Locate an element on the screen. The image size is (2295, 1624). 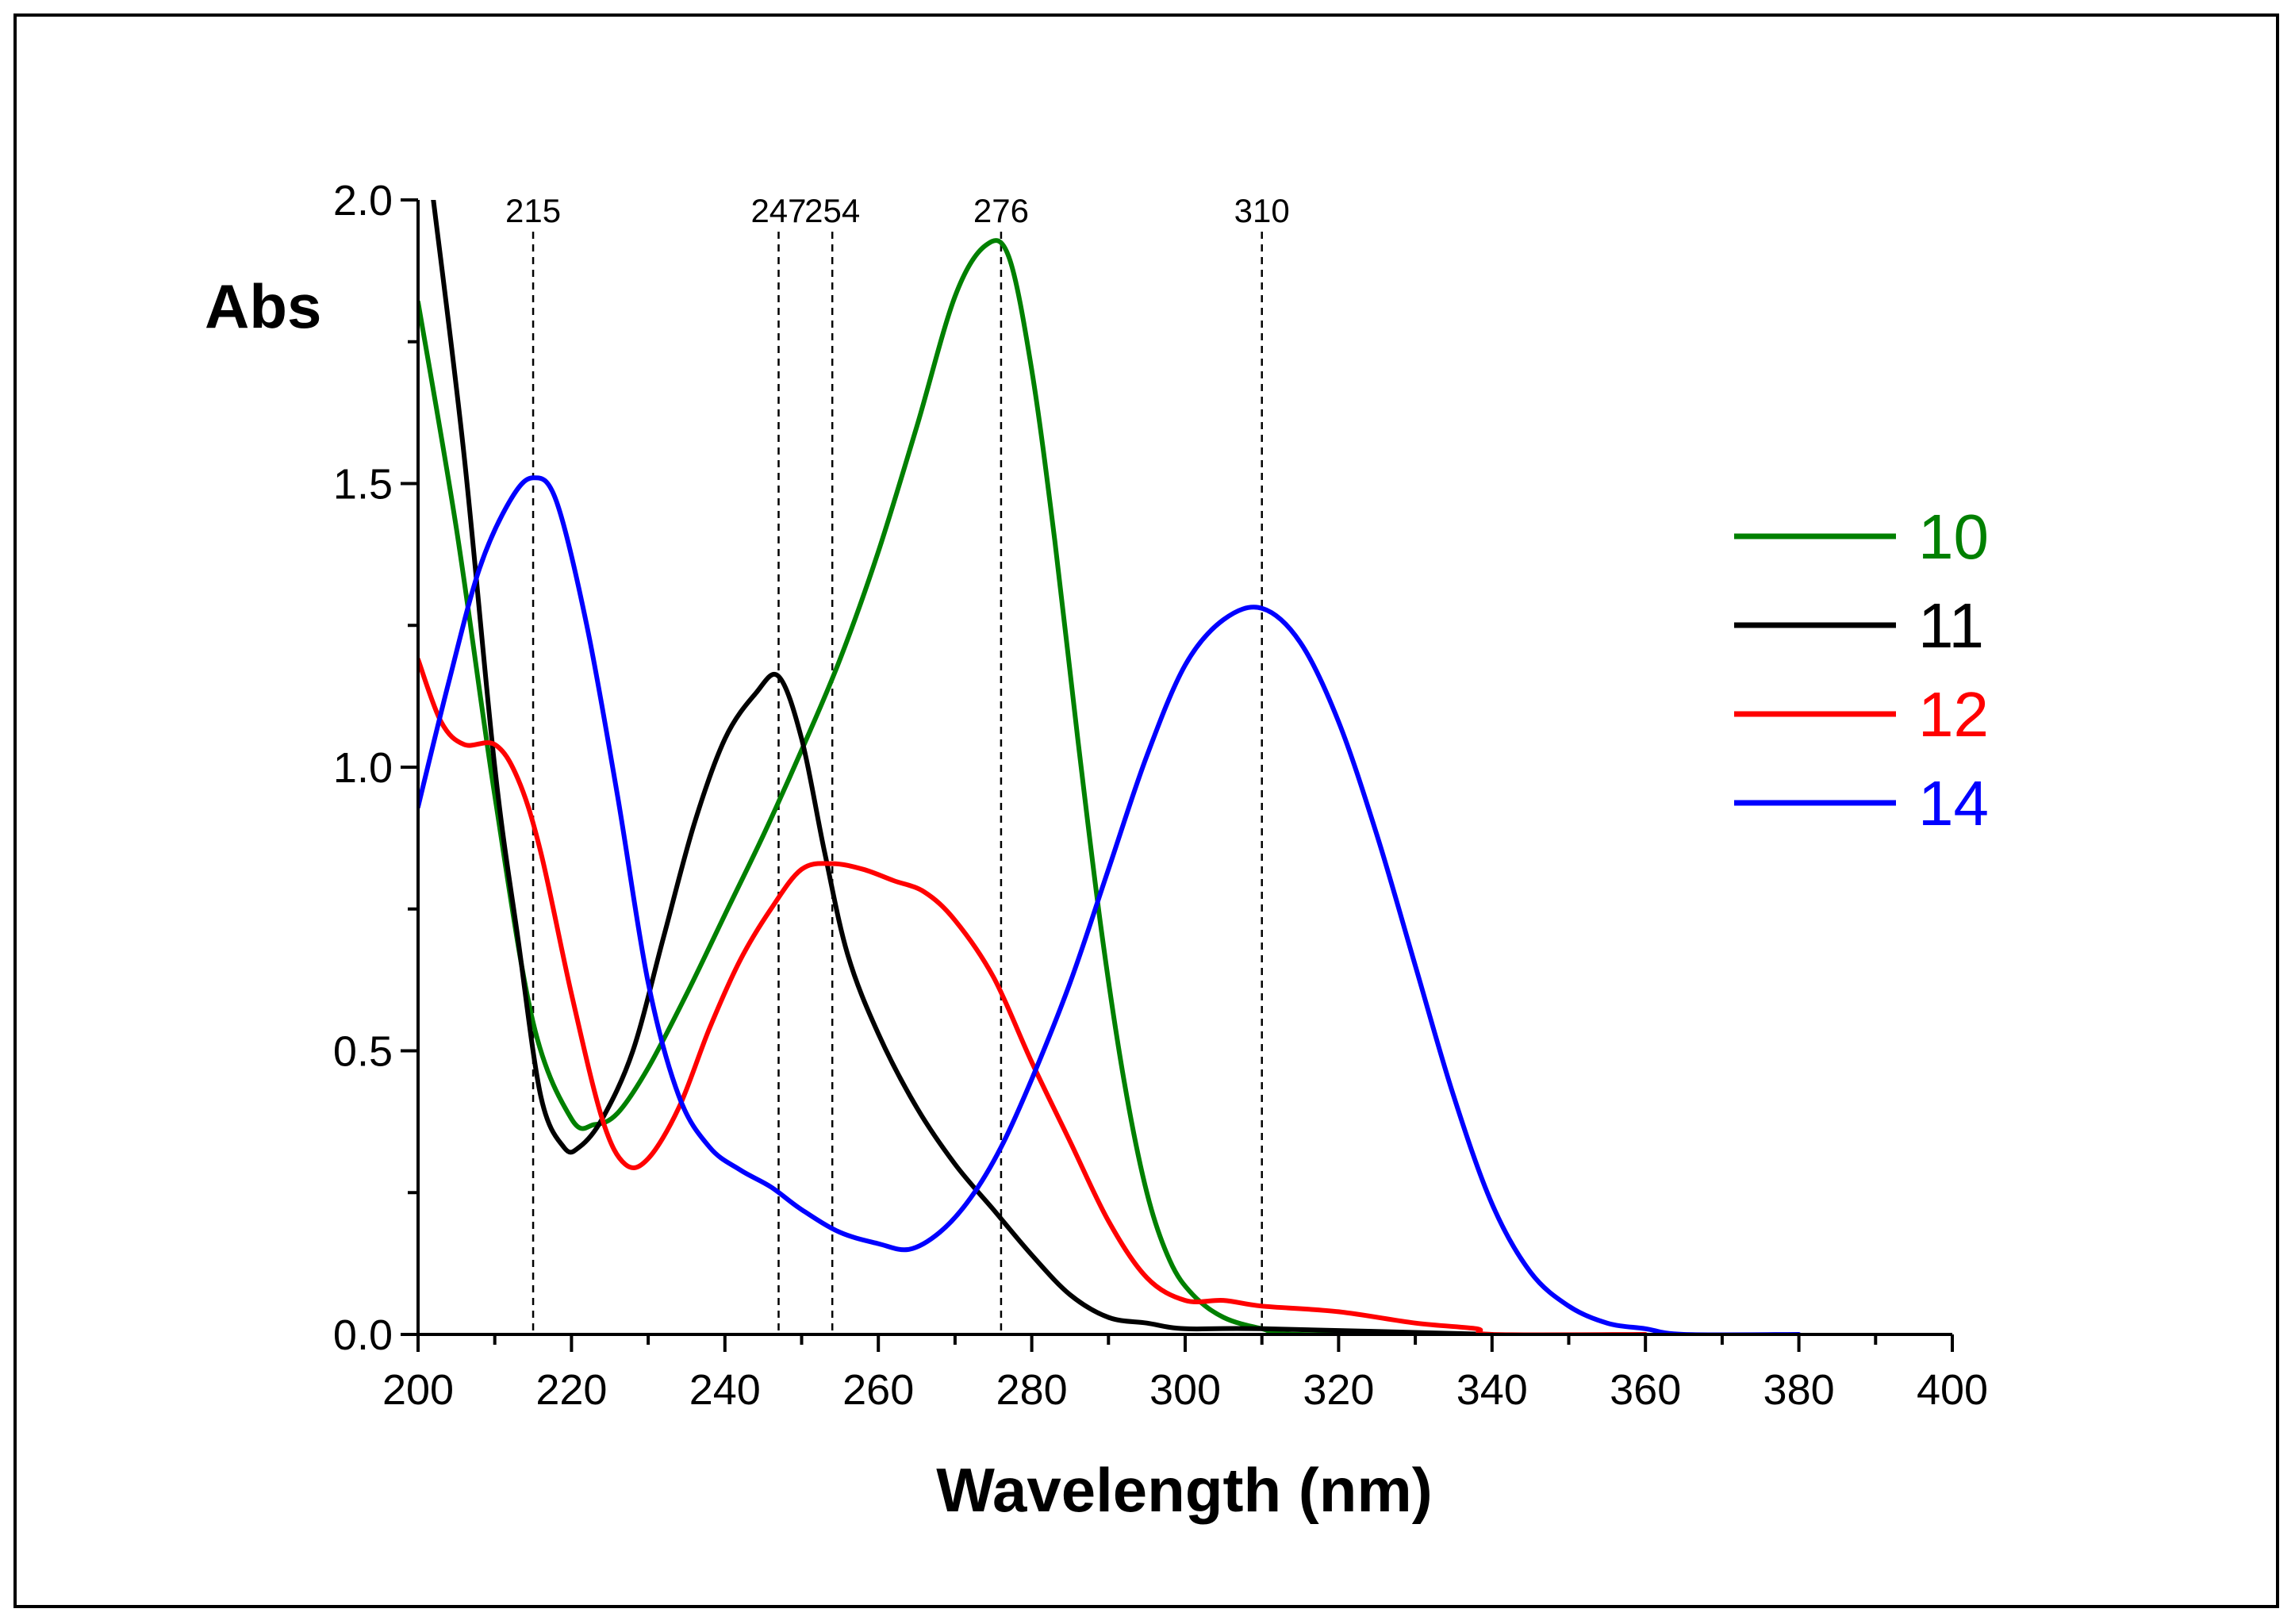
y-axis-title: Abs is located at coordinates (263, 306).